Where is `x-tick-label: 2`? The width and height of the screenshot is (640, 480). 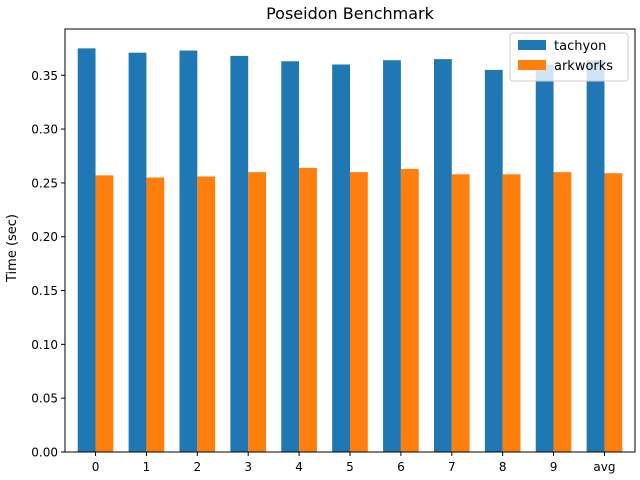 x-tick-label: 2 is located at coordinates (198, 467).